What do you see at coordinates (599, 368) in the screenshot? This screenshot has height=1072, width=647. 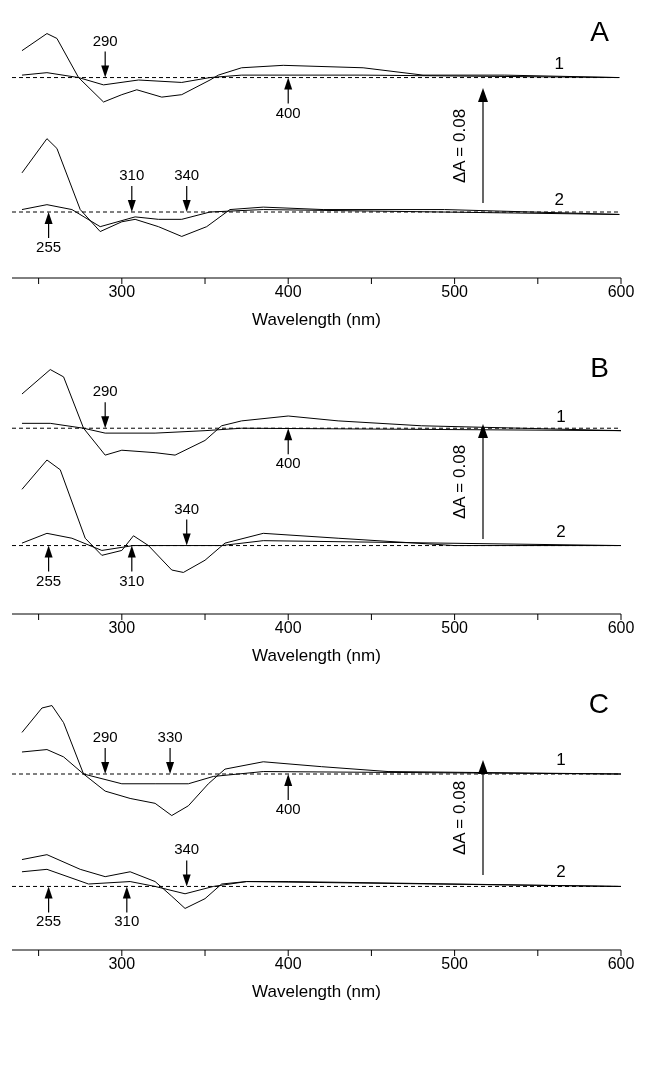 I see `chart-title: B` at bounding box center [599, 368].